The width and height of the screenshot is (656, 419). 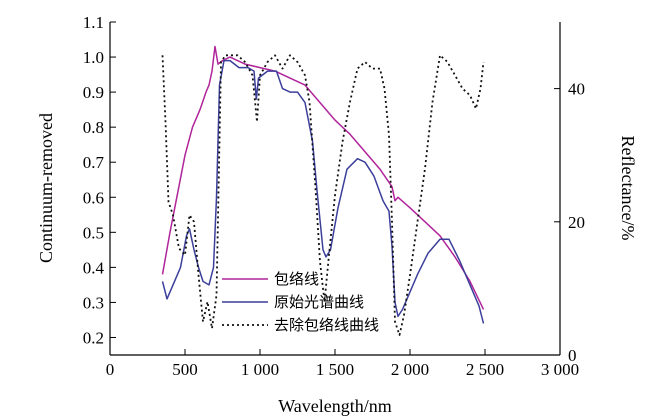 I want to click on y2-tick-label: 40, so click(x=576, y=89).